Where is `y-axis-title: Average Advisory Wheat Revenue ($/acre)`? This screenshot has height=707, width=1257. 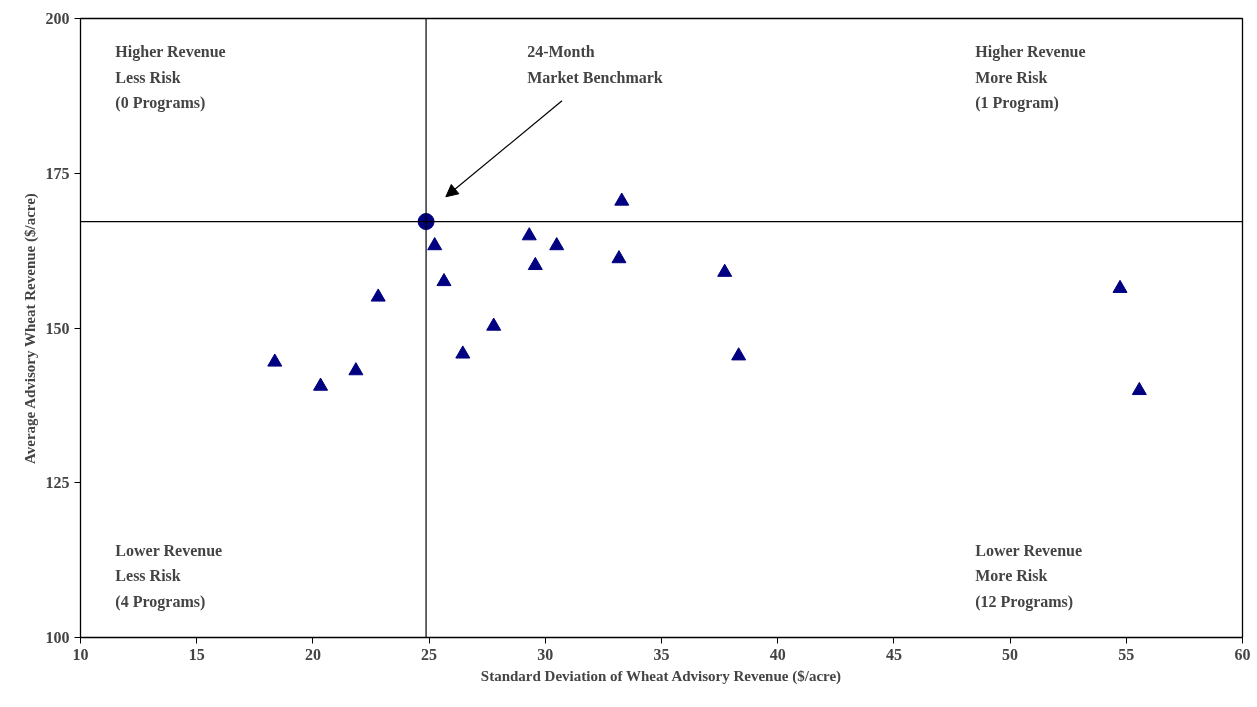
y-axis-title: Average Advisory Wheat Revenue ($/acre) is located at coordinates (30, 328).